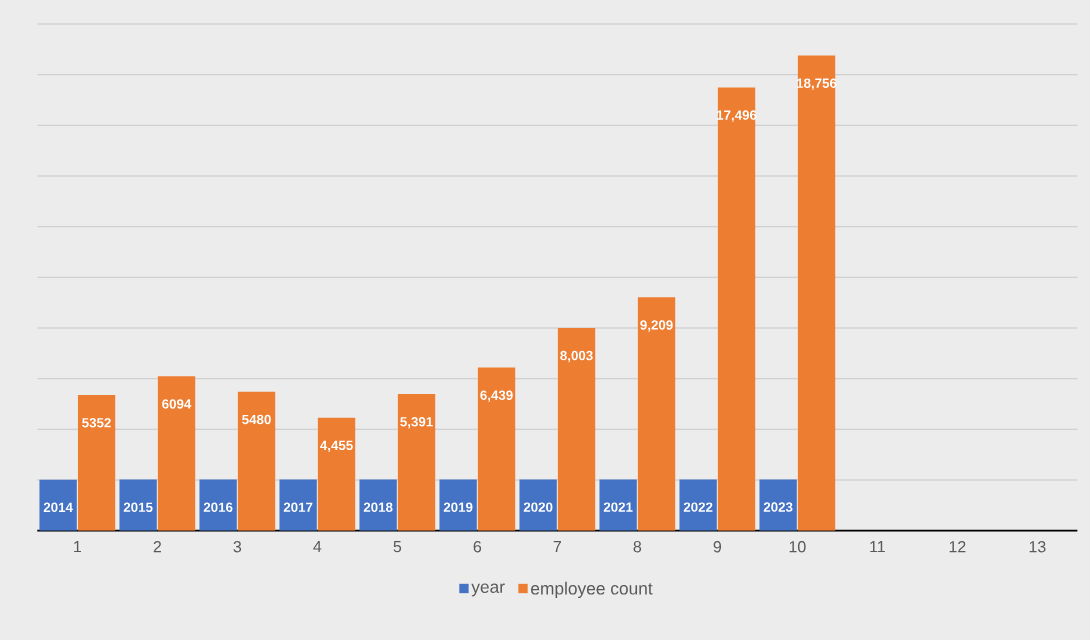  What do you see at coordinates (317, 547) in the screenshot?
I see `x-tick-label: 4` at bounding box center [317, 547].